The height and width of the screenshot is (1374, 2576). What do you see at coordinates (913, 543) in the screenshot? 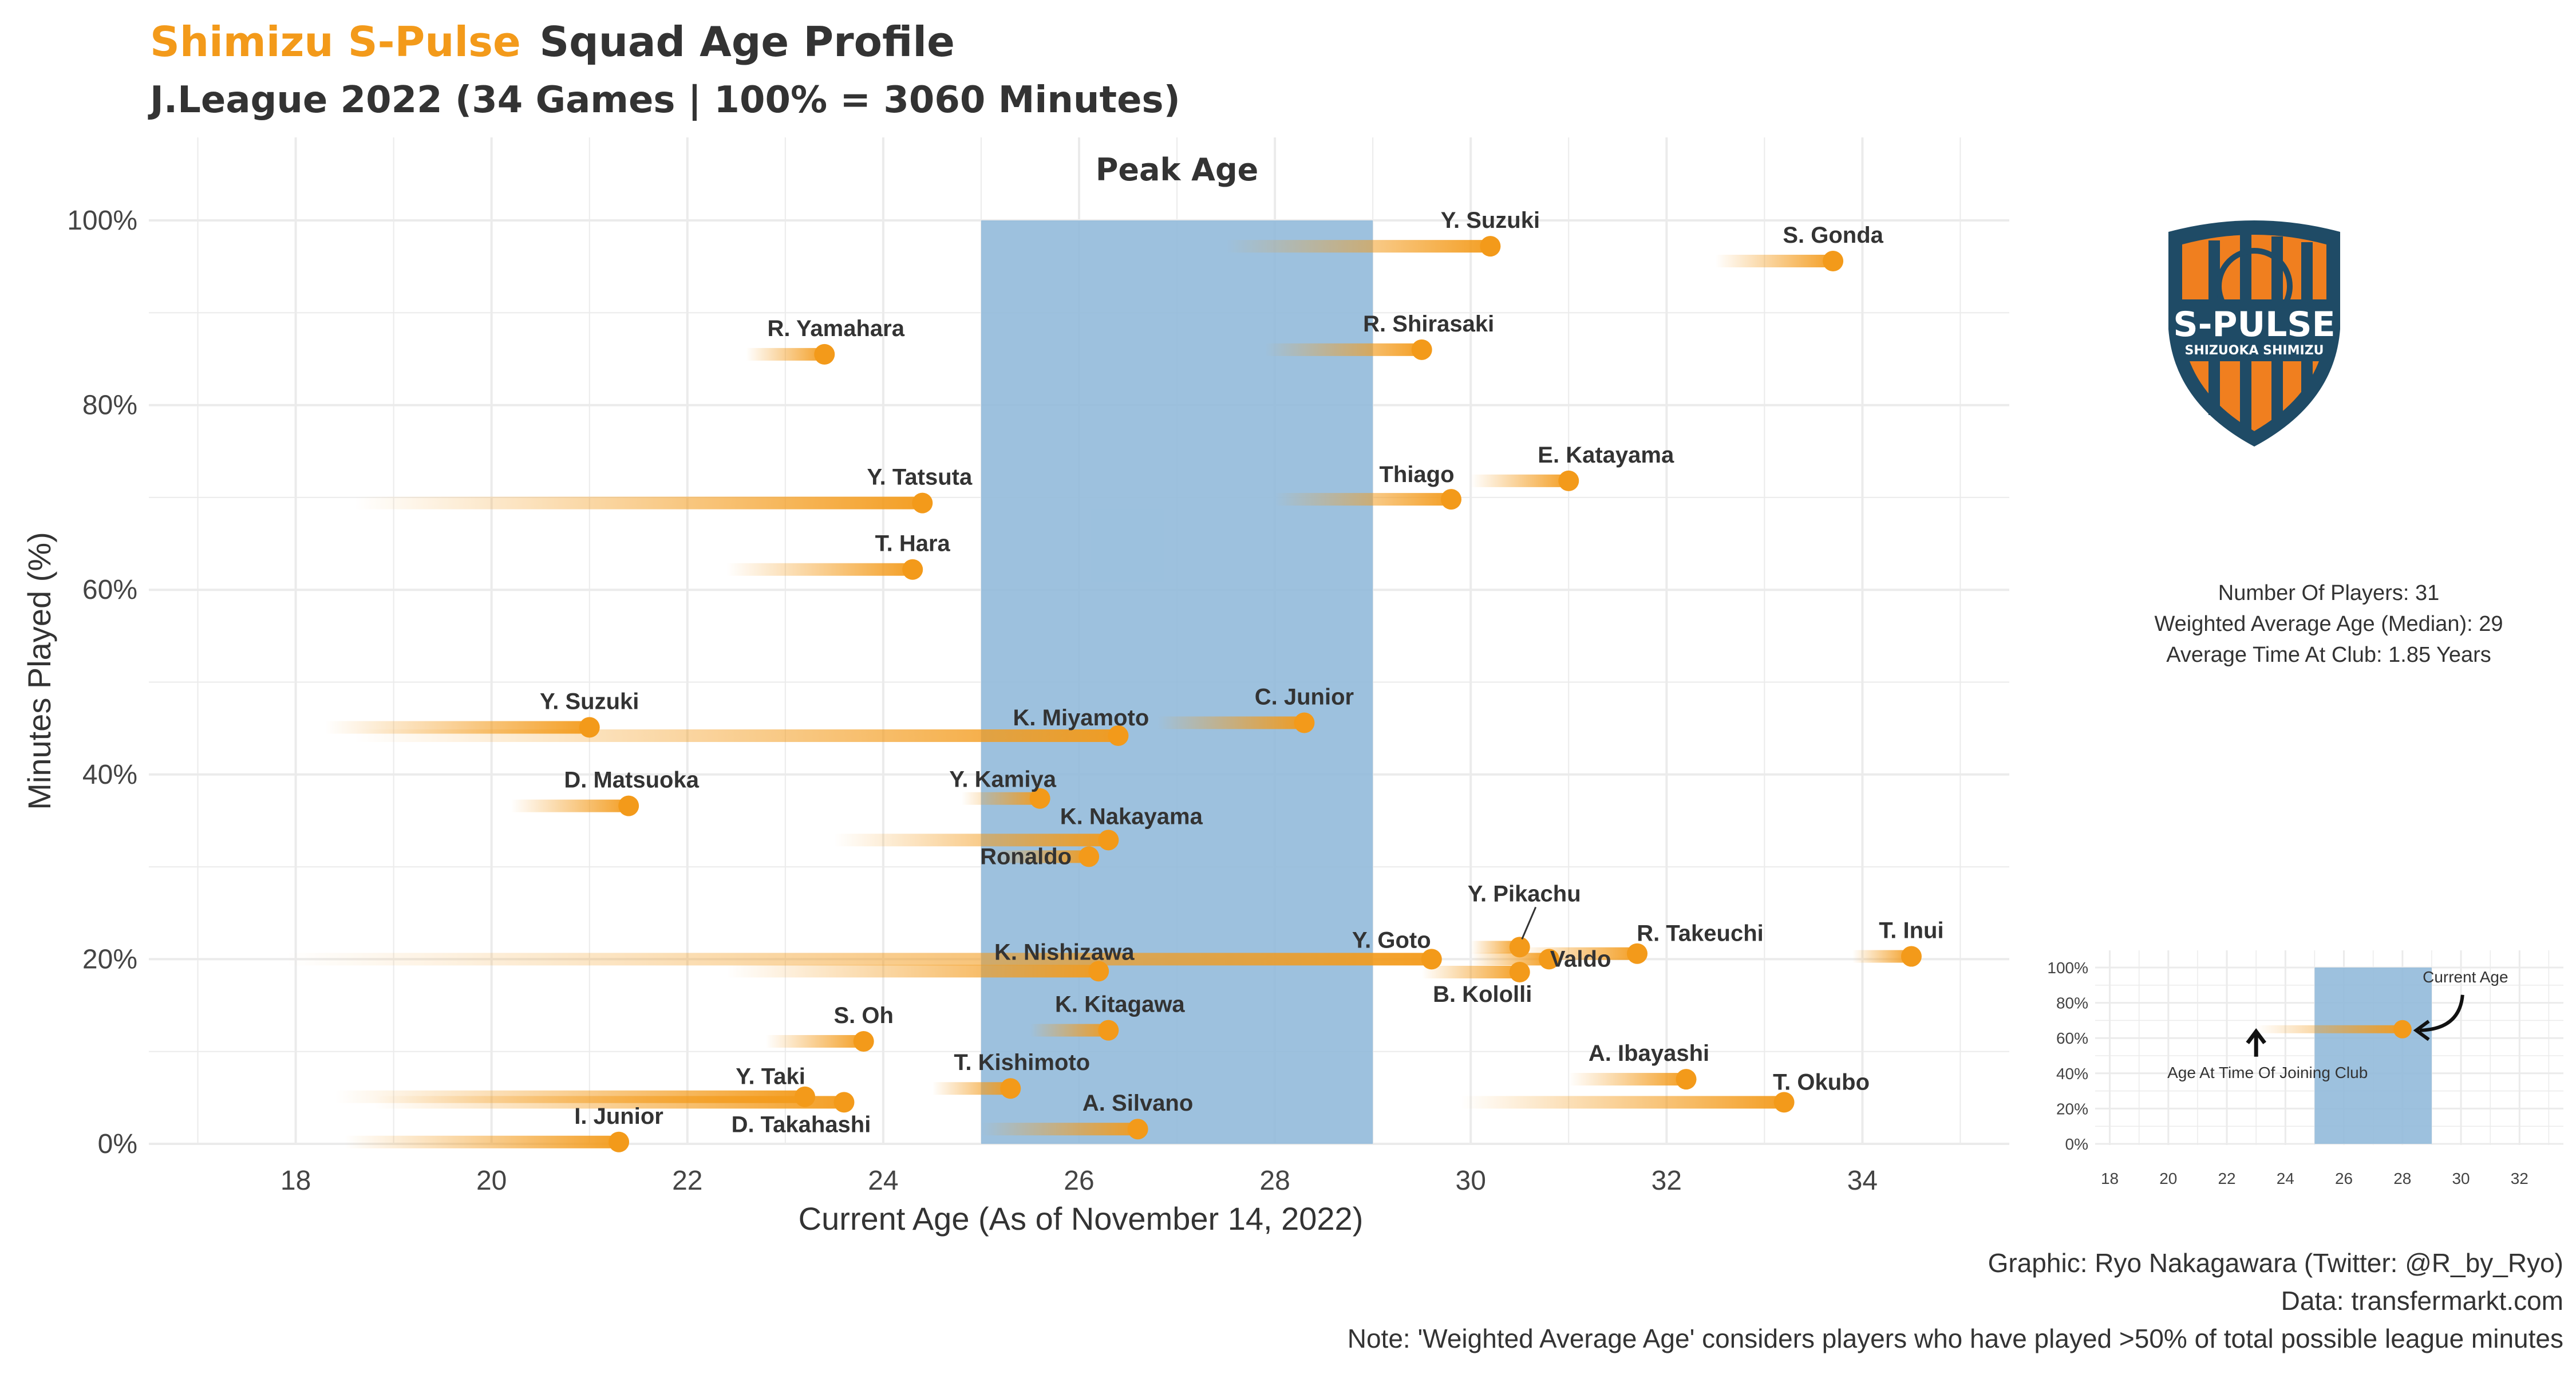
I see `player-label: T. Hara` at bounding box center [913, 543].